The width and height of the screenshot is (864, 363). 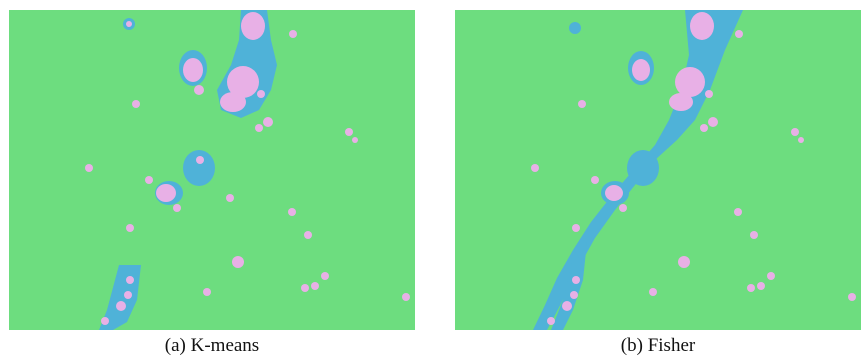 What do you see at coordinates (212, 345) in the screenshot?
I see `caption-kmeans: (a) K-means` at bounding box center [212, 345].